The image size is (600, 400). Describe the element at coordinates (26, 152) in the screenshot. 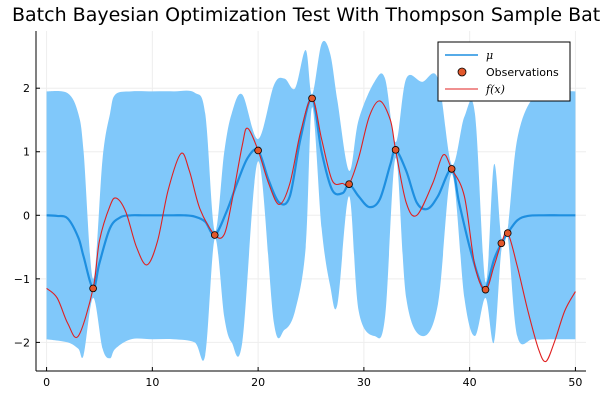

I see `y-tick-label: 1` at that location.